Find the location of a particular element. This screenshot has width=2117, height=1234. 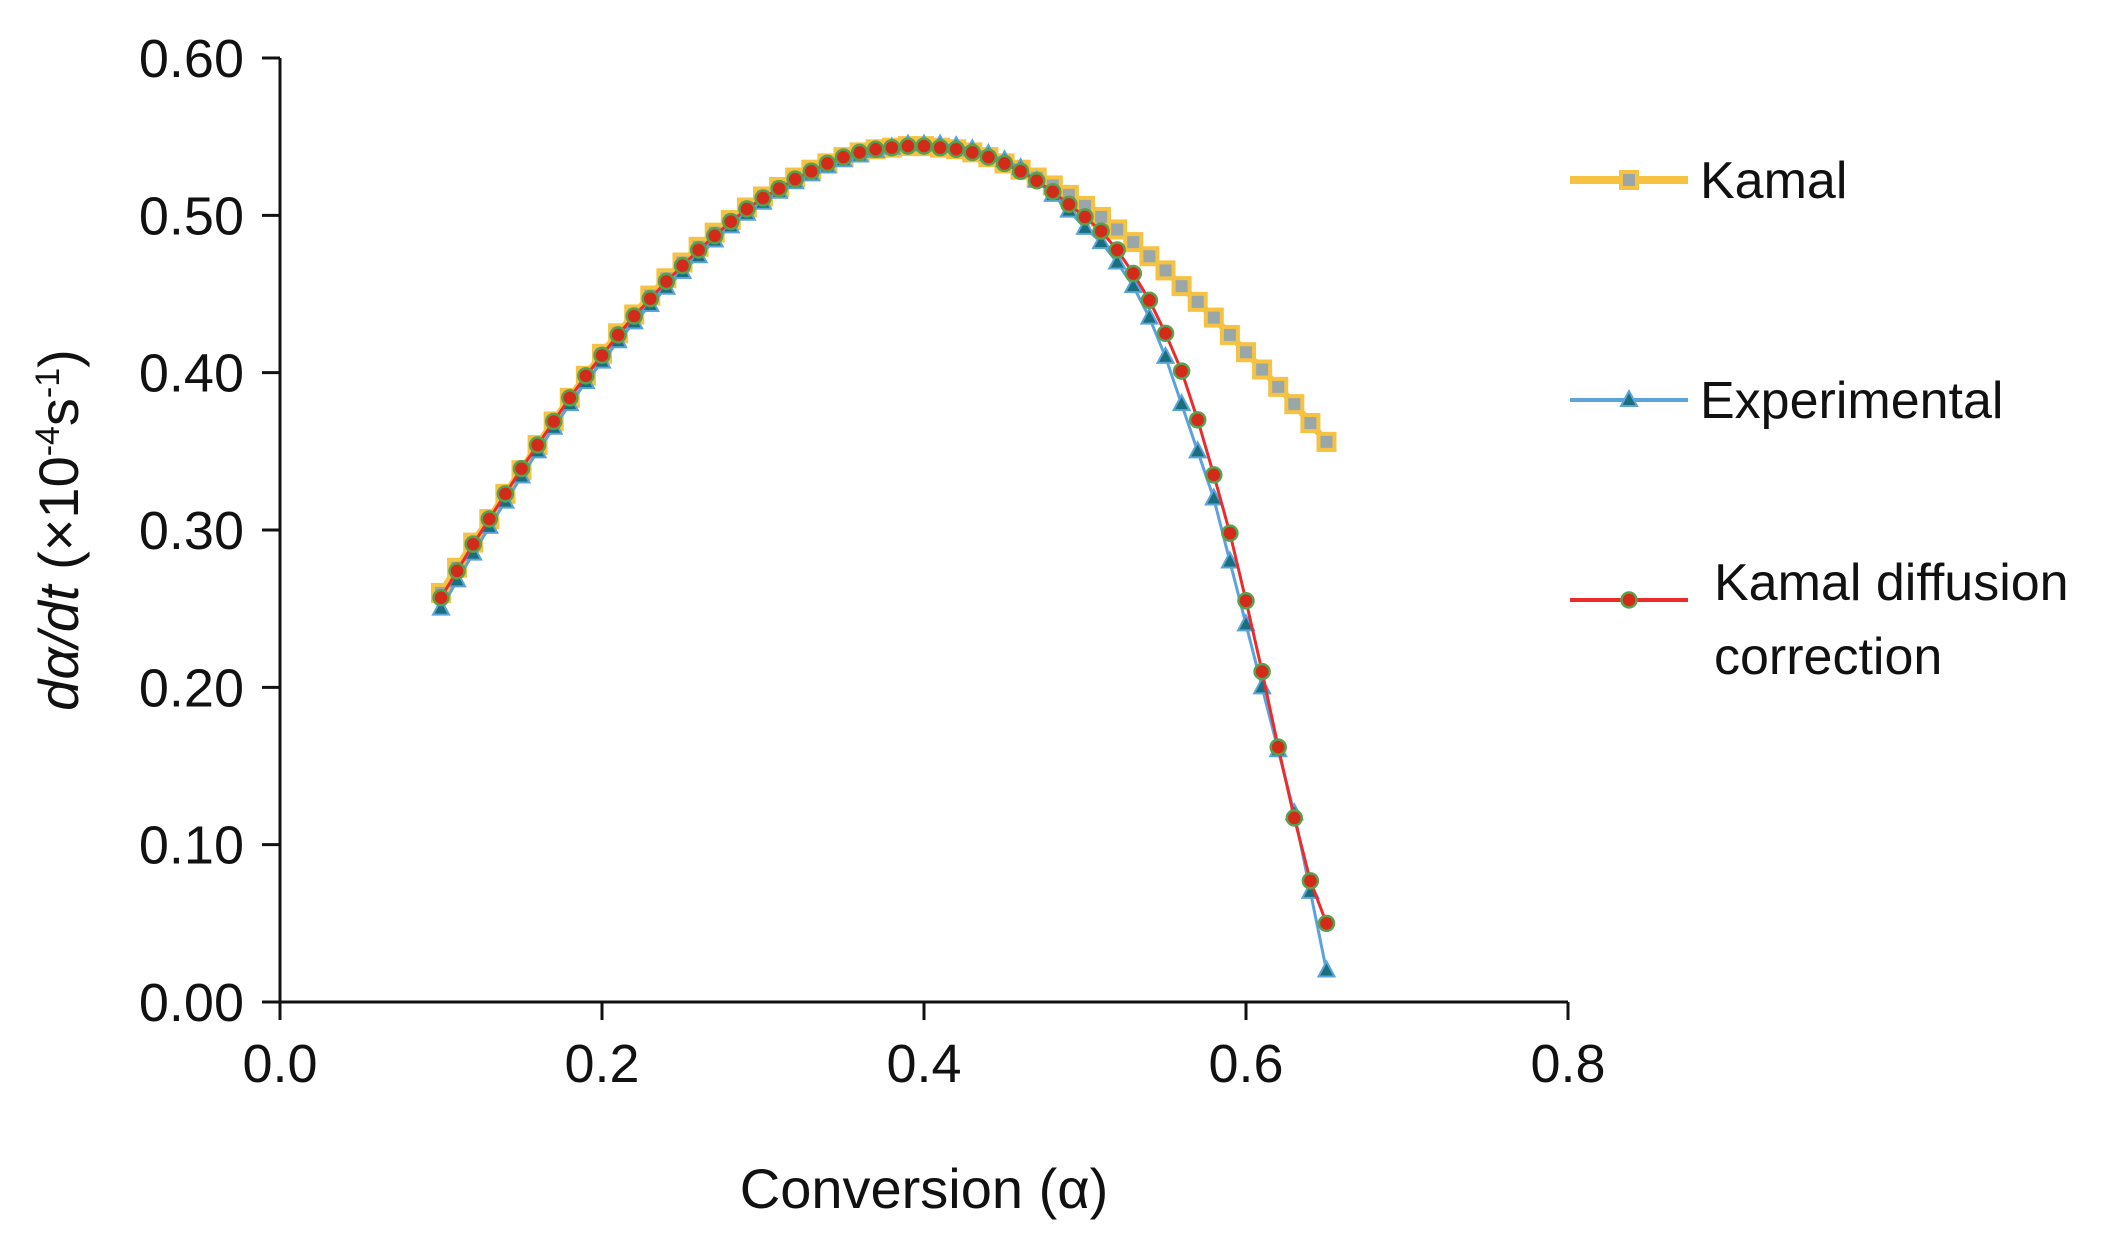

y-tick-label: 0.50 is located at coordinates (191, 216).